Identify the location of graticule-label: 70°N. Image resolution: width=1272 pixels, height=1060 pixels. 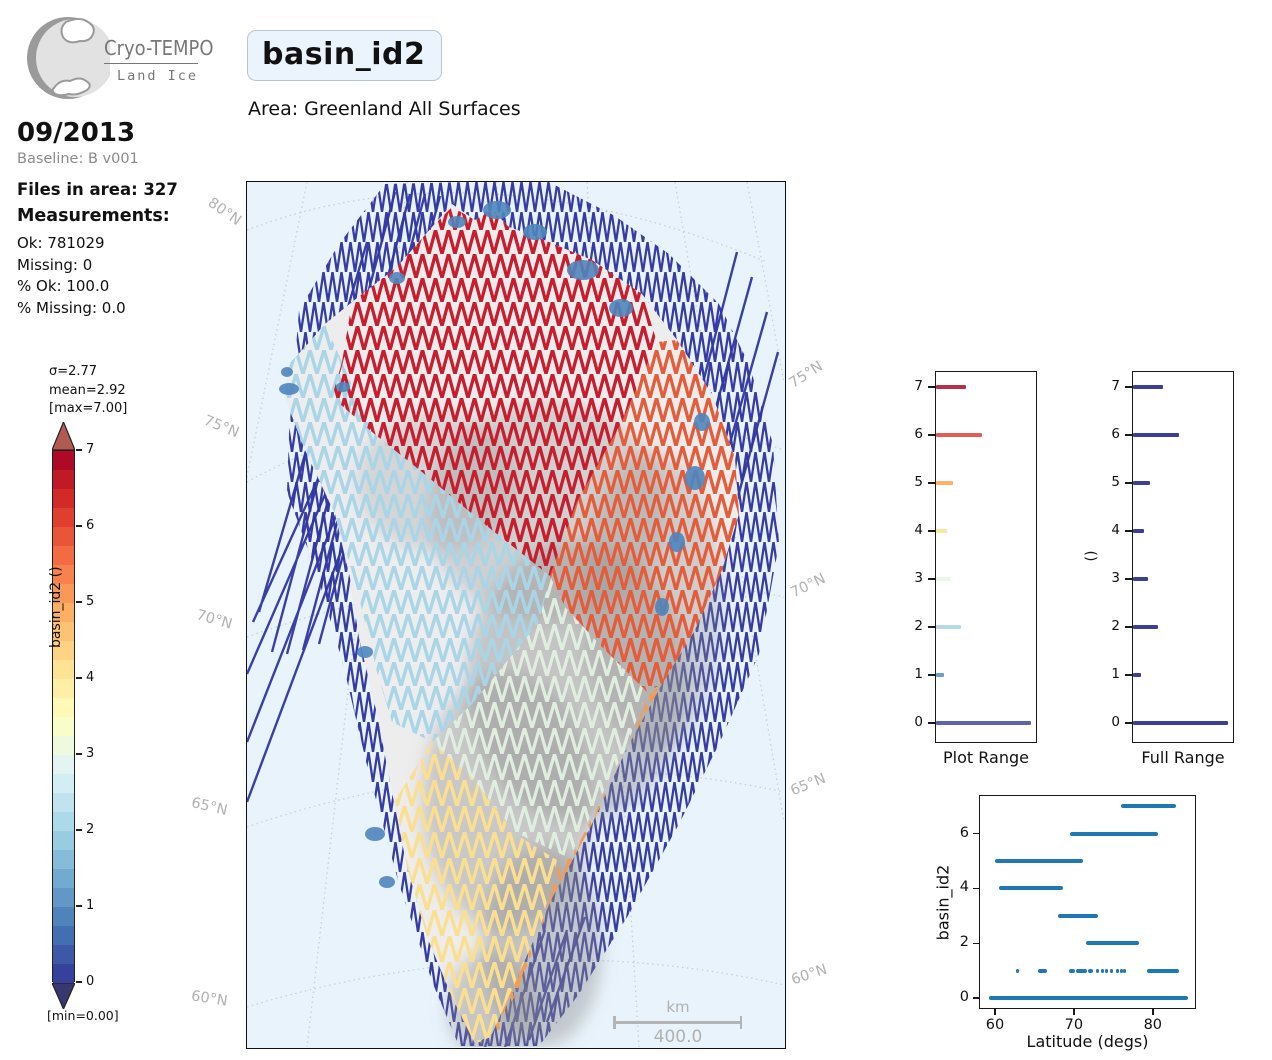
(214, 620).